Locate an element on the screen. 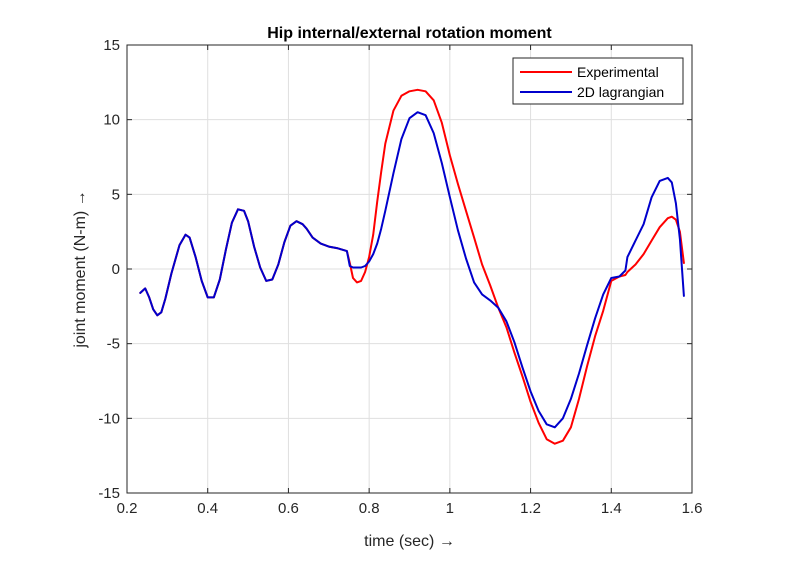 The width and height of the screenshot is (793, 565). legend-box is located at coordinates (598, 81).